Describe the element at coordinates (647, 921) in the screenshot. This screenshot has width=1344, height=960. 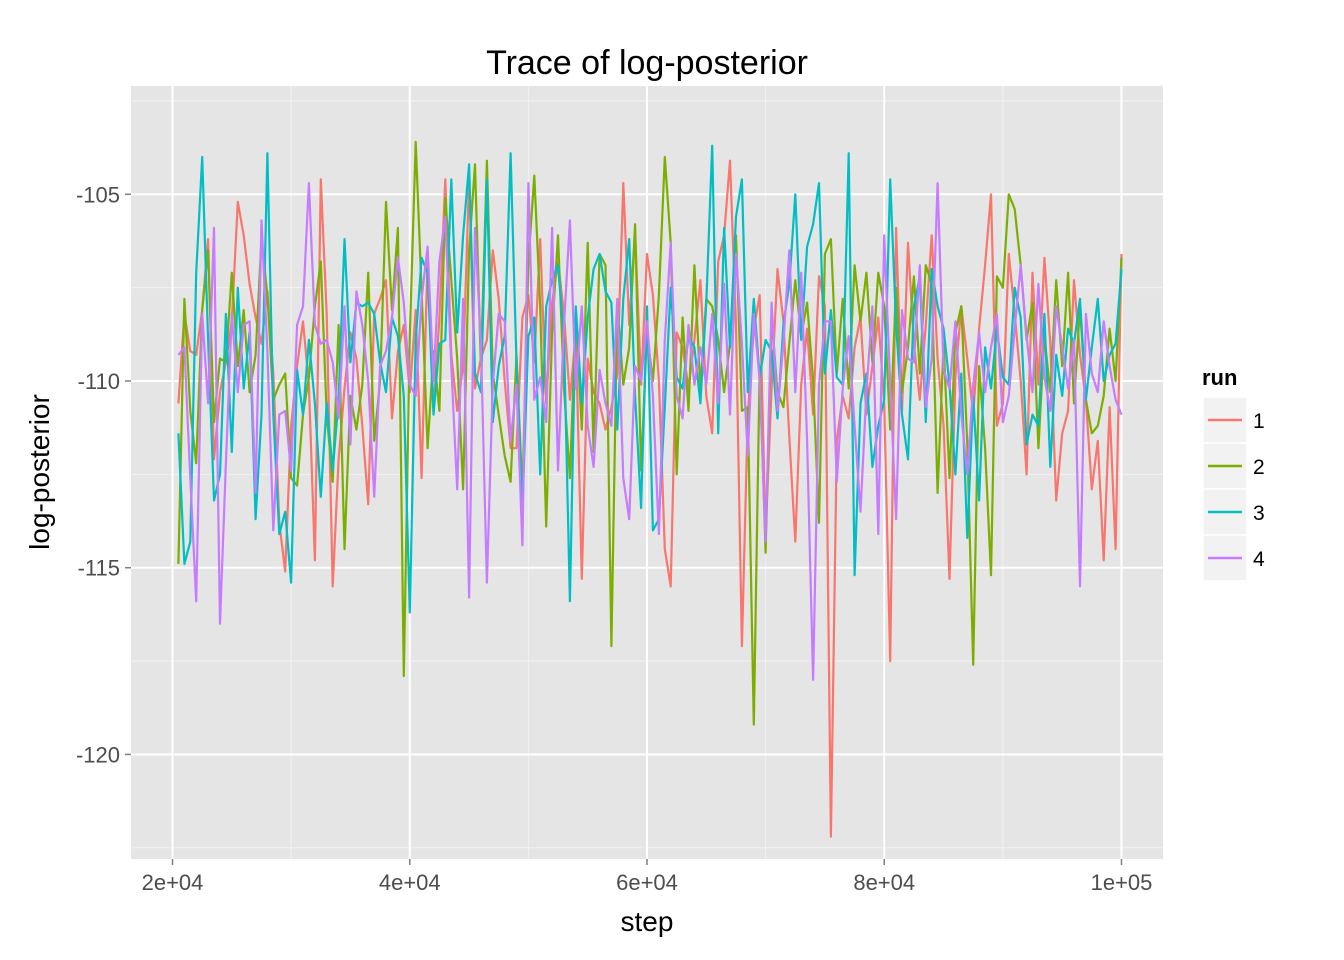
I see `x-axis-title: step` at that location.